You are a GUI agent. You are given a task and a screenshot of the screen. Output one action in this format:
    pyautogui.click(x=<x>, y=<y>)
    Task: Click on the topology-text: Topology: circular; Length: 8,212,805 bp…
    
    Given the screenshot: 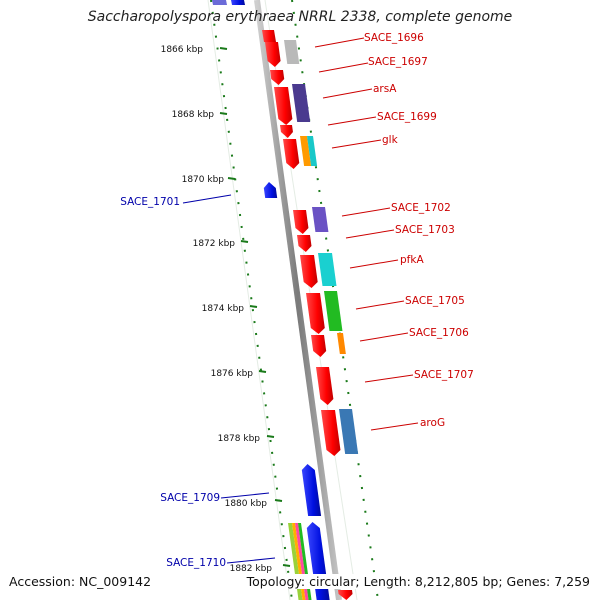 What is the action you would take?
    pyautogui.click(x=418, y=581)
    